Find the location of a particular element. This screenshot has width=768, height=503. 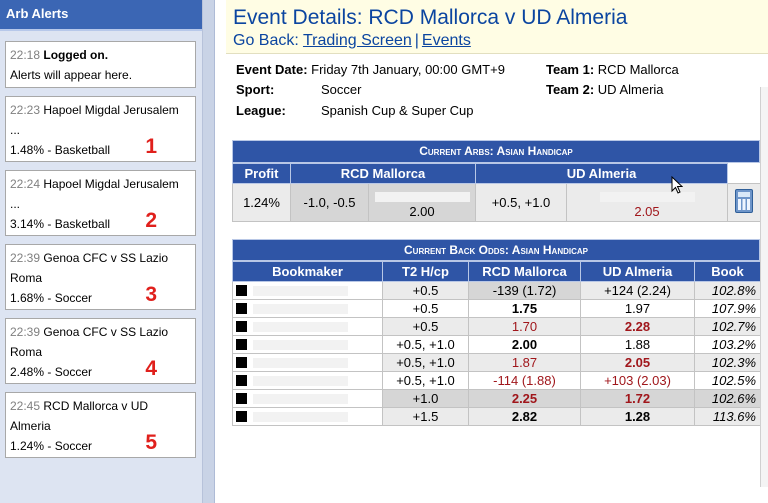

alert-time: 22:45 is located at coordinates (25, 406).